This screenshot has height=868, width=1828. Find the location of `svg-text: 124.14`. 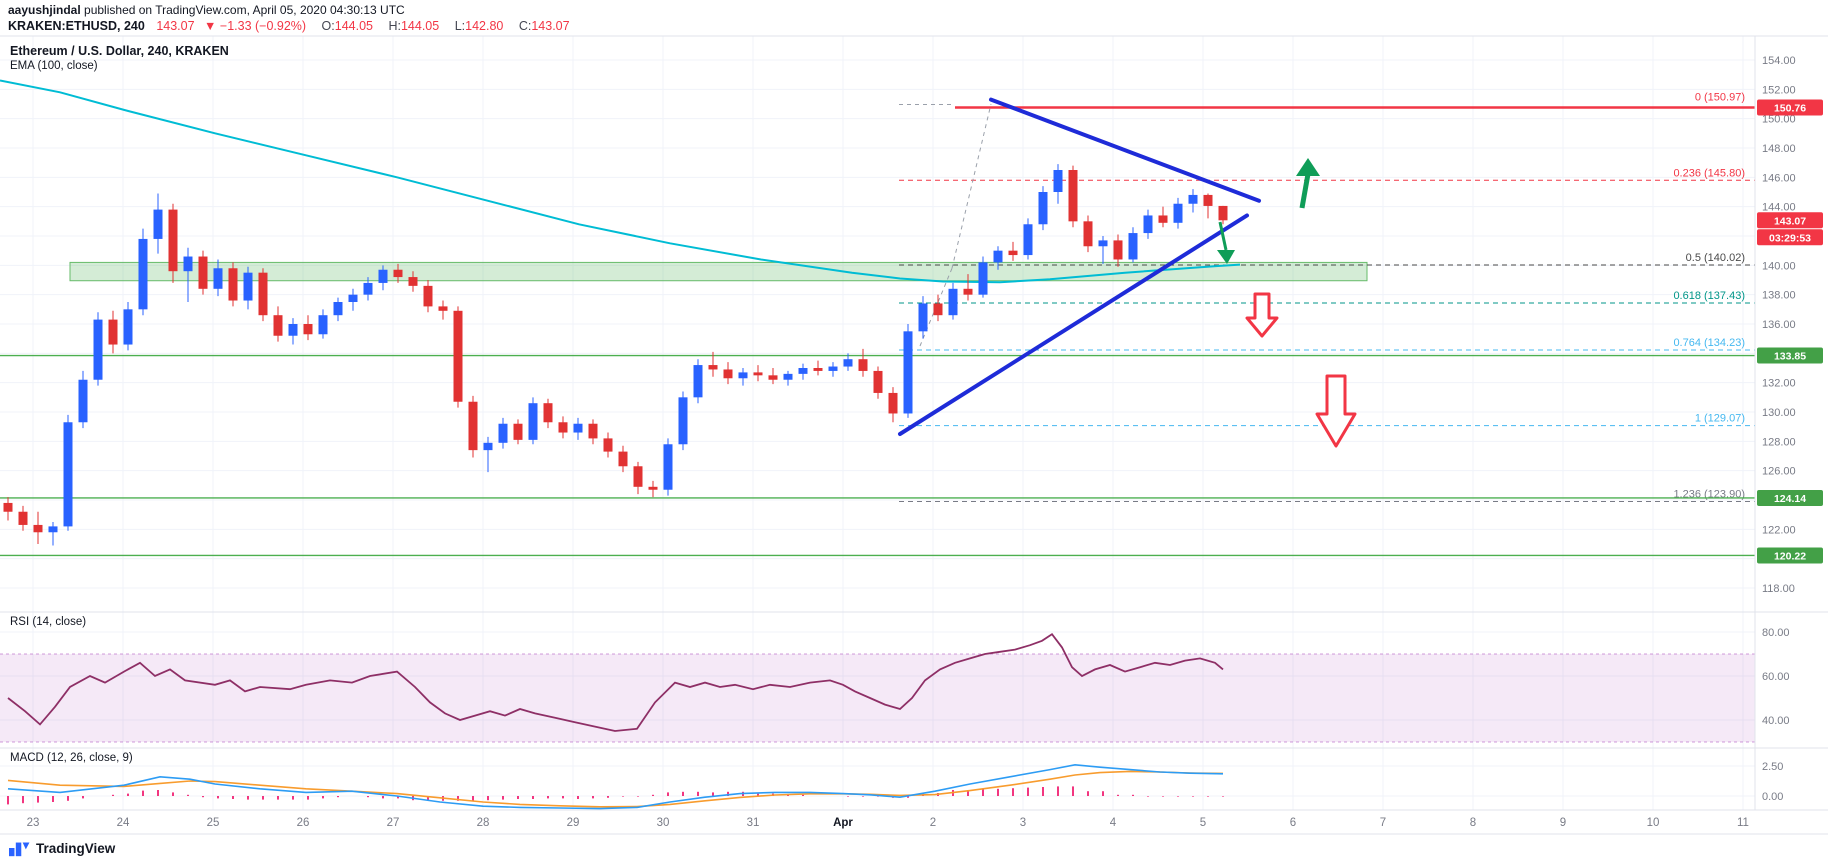

svg-text: 124.14 is located at coordinates (1790, 499).